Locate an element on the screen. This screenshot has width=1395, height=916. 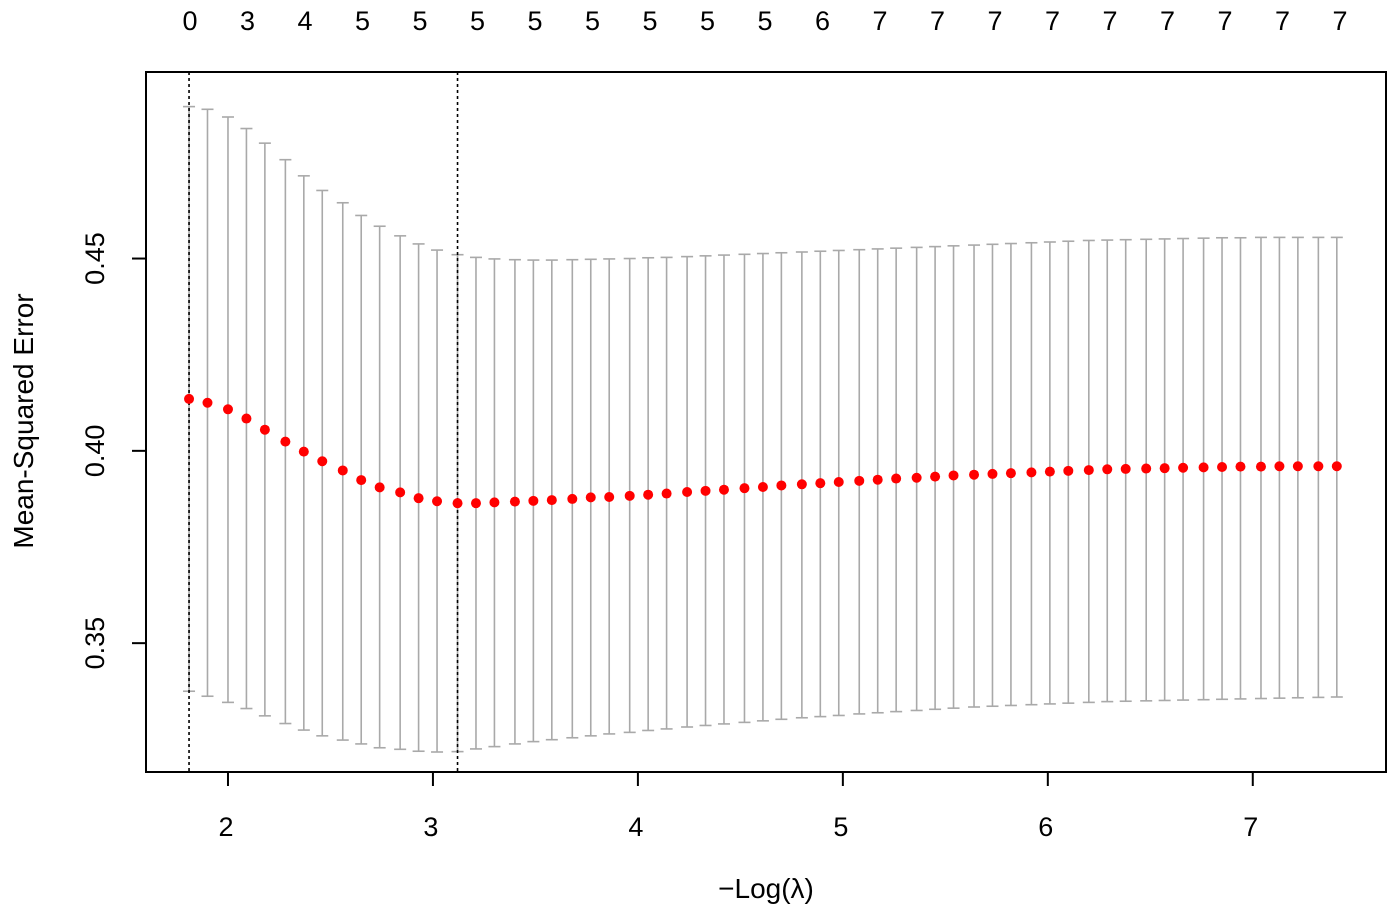
top-label-6: 5 is located at coordinates (534, 21).